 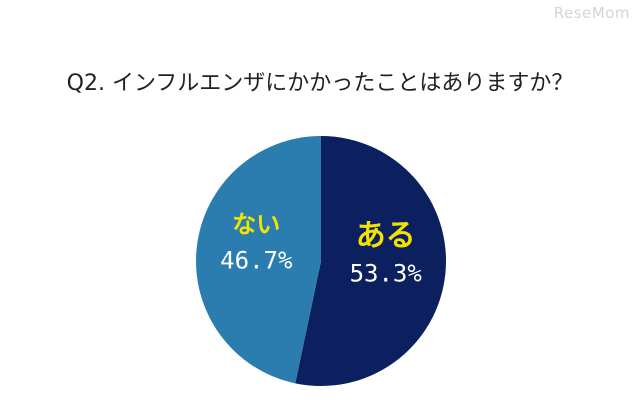 What do you see at coordinates (386, 236) in the screenshot?
I see `slice-name-label: ある` at bounding box center [386, 236].